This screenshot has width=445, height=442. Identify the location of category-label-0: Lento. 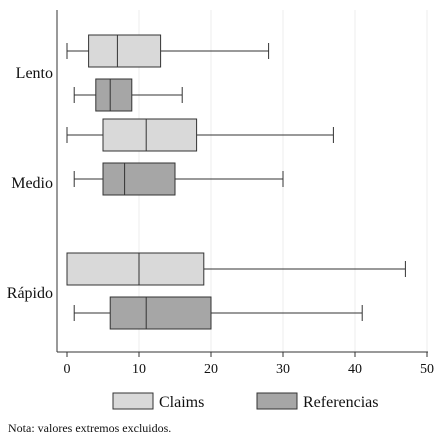
(34, 73).